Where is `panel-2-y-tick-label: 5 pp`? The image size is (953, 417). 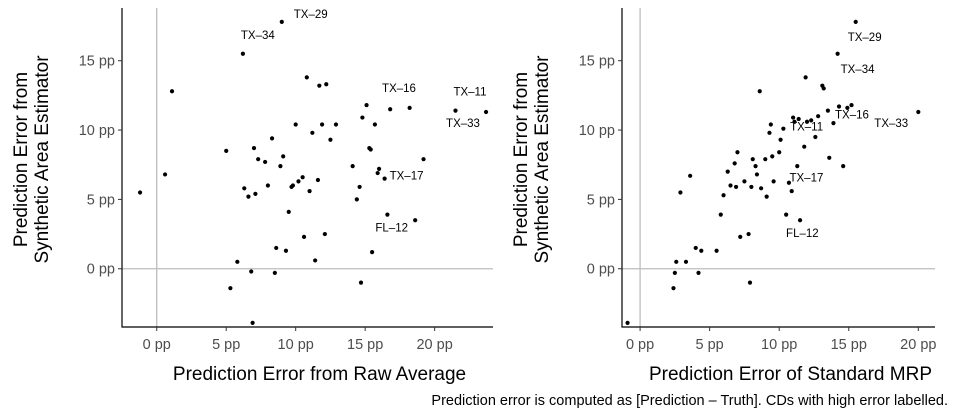 panel-2-y-tick-label: 5 pp is located at coordinates (601, 200).